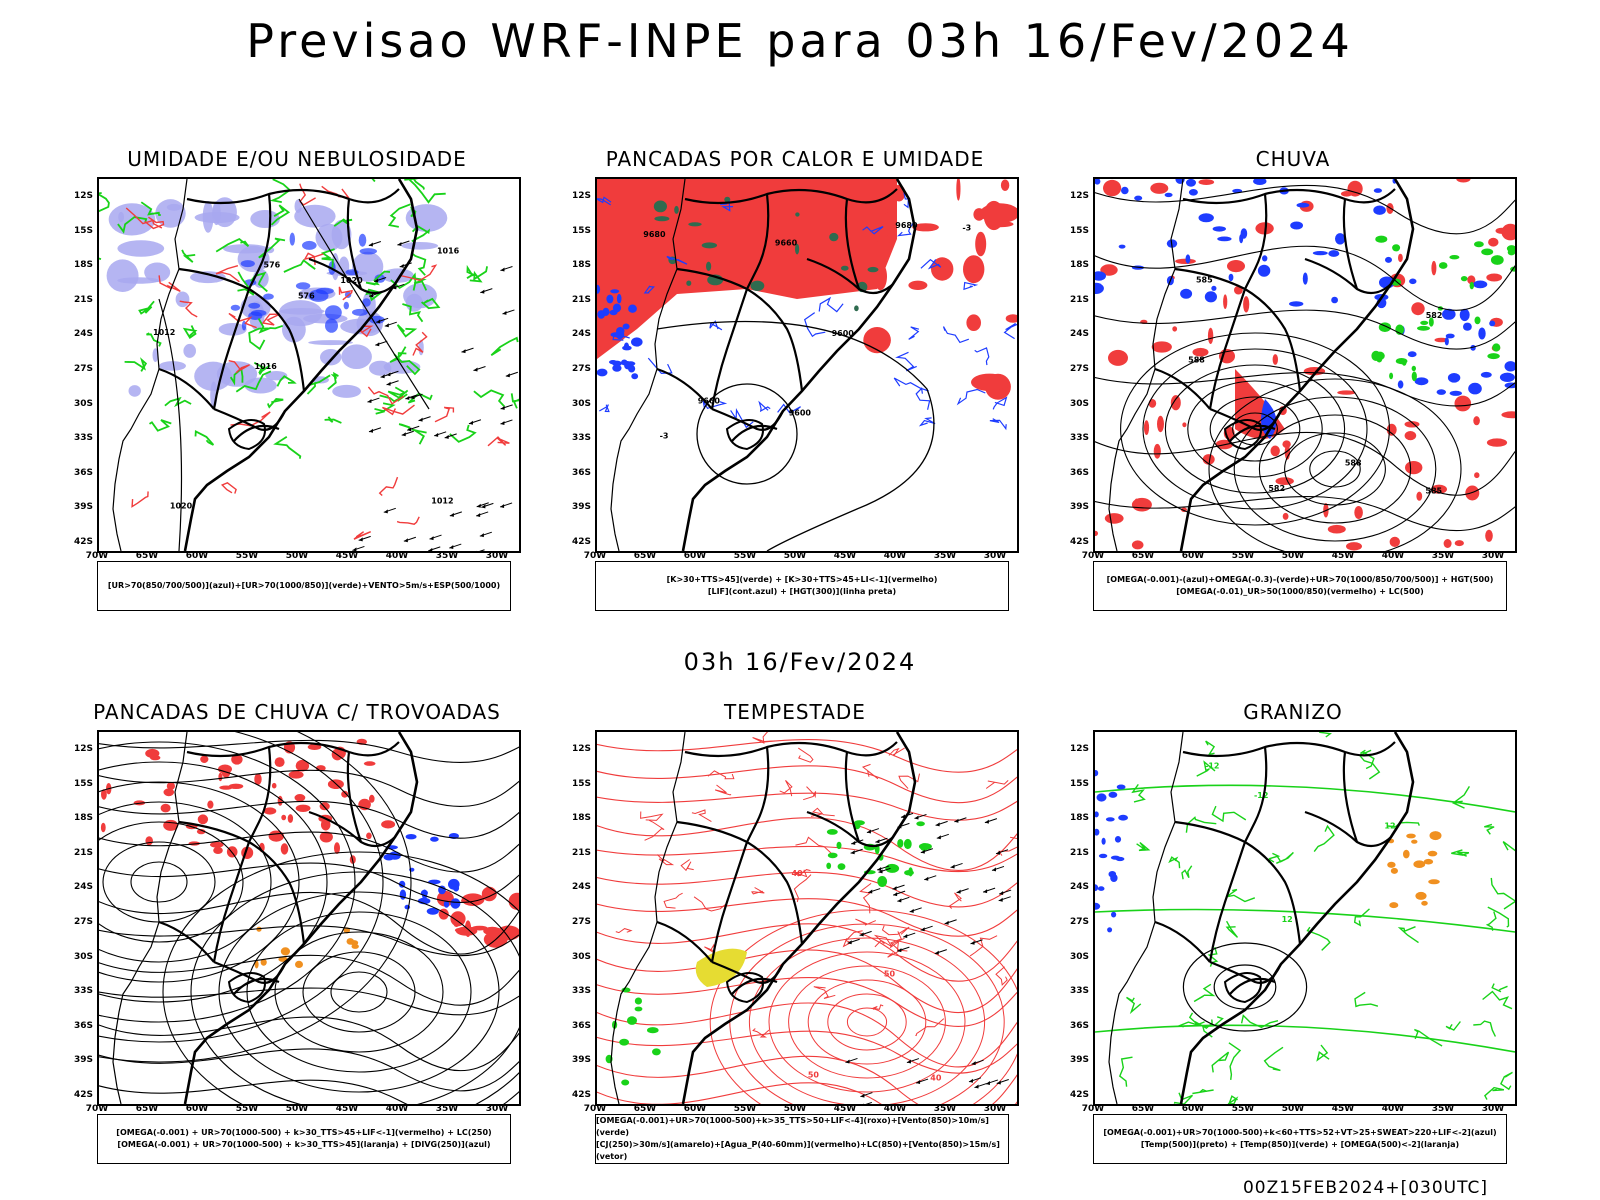 The height and width of the screenshot is (1200, 1600). Describe the element at coordinates (266, 366) in the screenshot. I see `svg-text: 1016` at that location.